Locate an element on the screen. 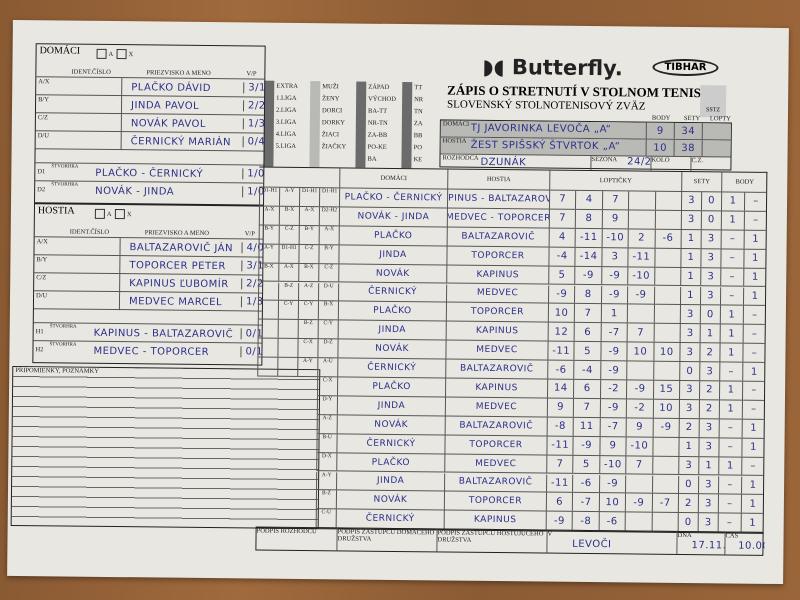 This screenshot has height=600, width=800. match-home-player: ČERNICKÝ is located at coordinates (389, 519).